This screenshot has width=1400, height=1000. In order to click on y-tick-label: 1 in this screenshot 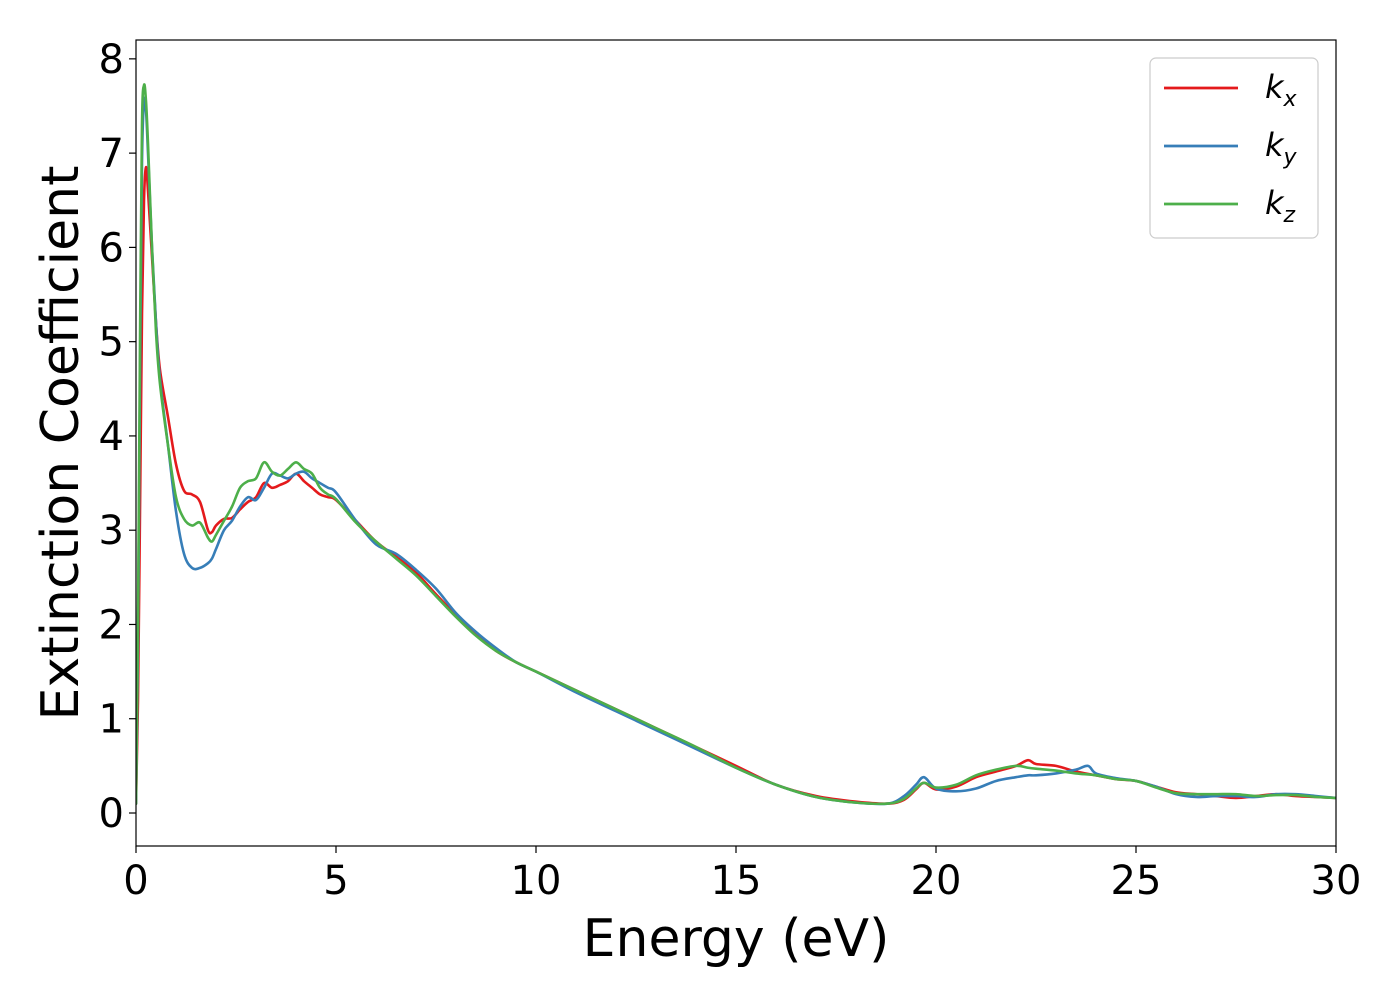, I will do `click(111, 720)`.